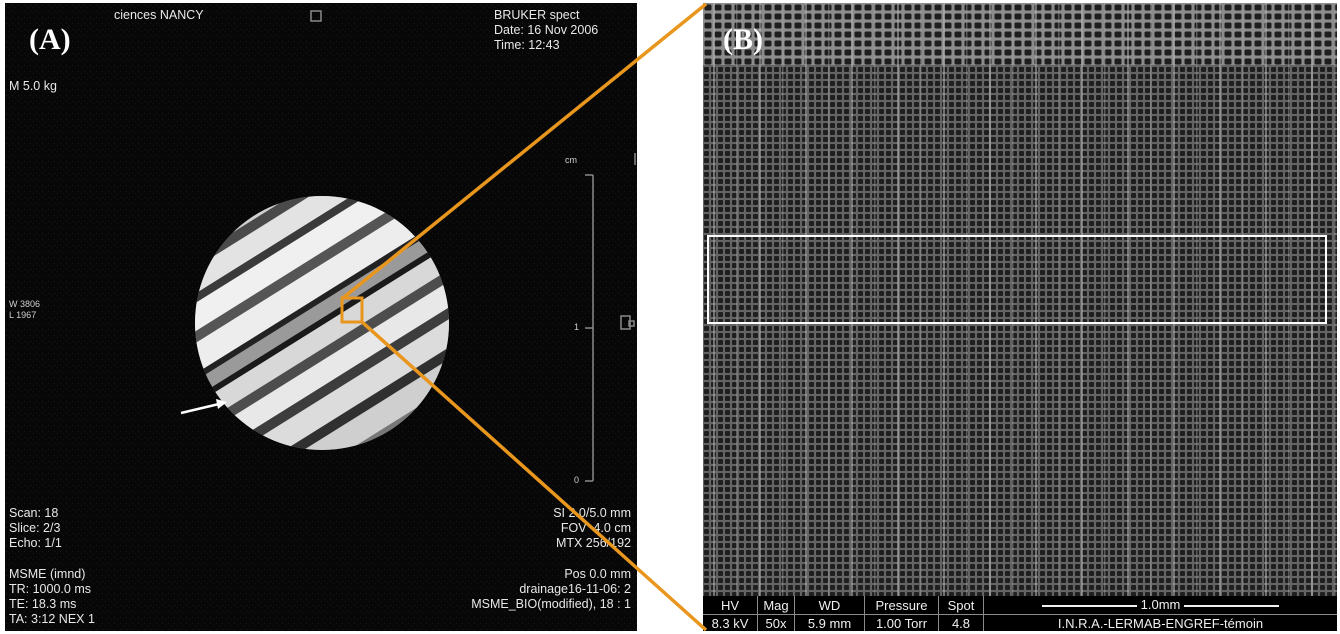 The height and width of the screenshot is (634, 1340). What do you see at coordinates (23, 315) in the screenshot?
I see `level-text: L 1967` at bounding box center [23, 315].